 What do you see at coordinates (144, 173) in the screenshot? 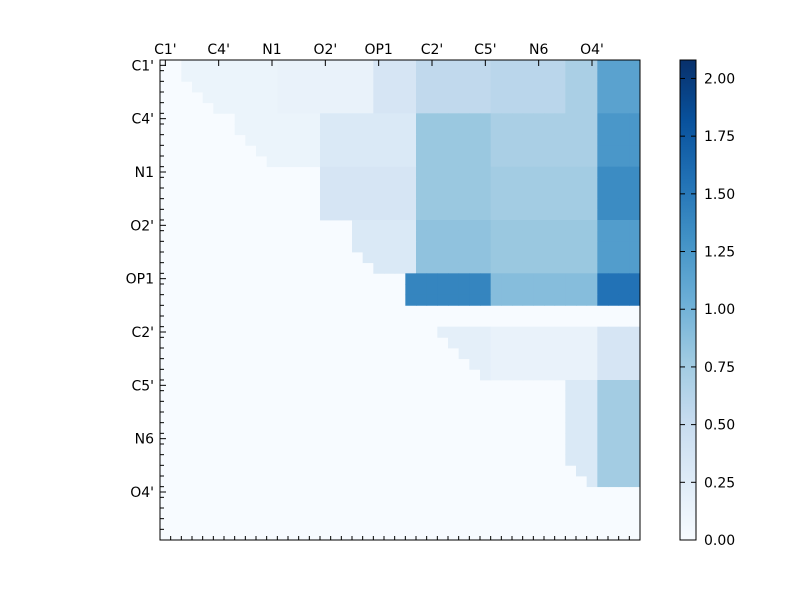
I see `y-tick-label: N1` at bounding box center [144, 173].